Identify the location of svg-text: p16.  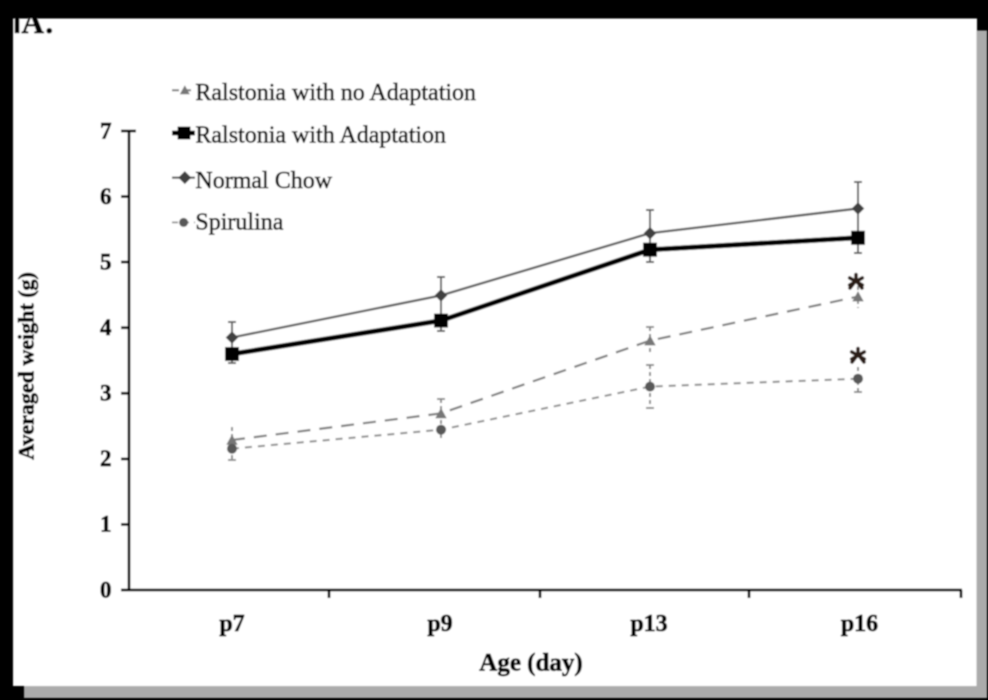
(859, 624).